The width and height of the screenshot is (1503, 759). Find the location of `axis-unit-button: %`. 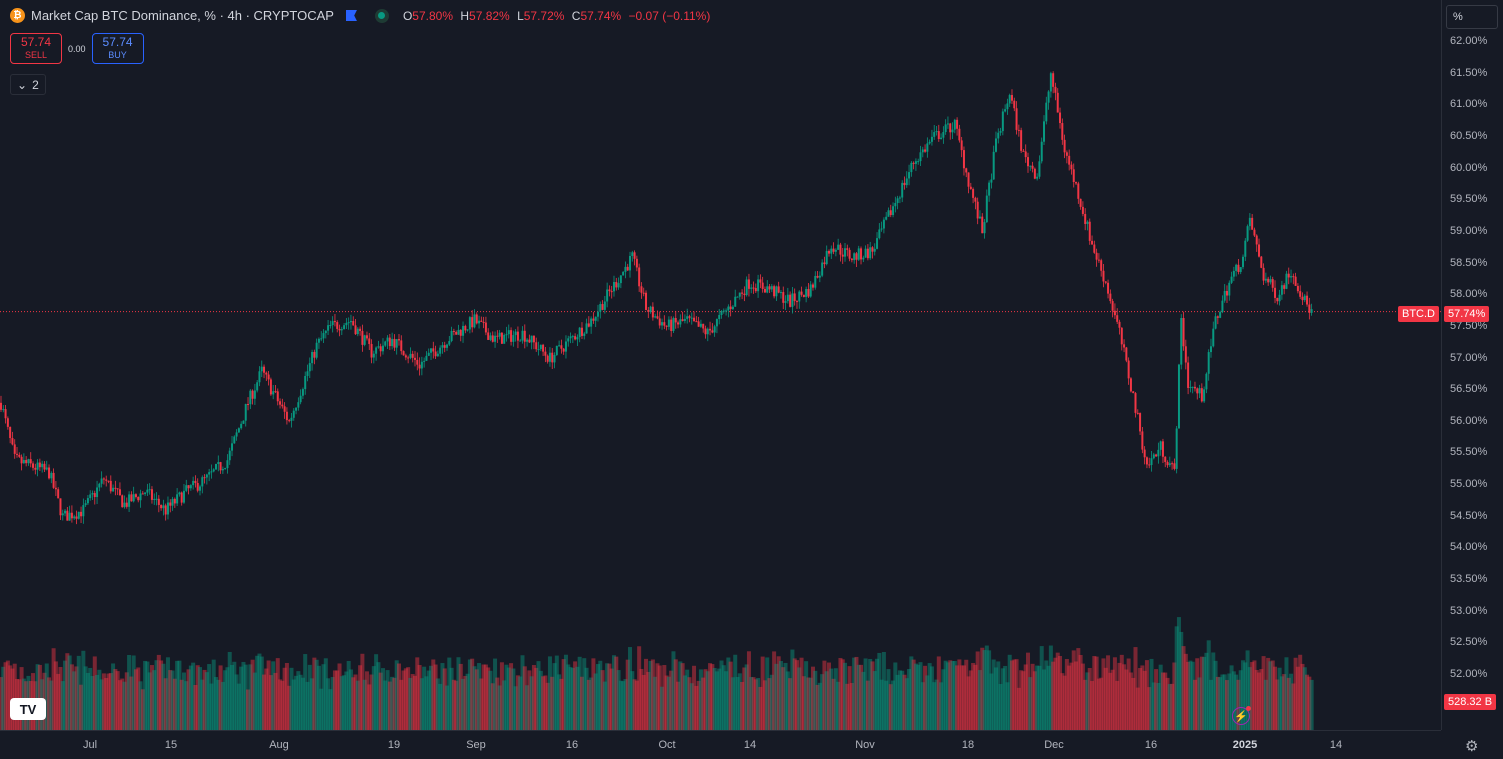

axis-unit-button: % is located at coordinates (1472, 17).